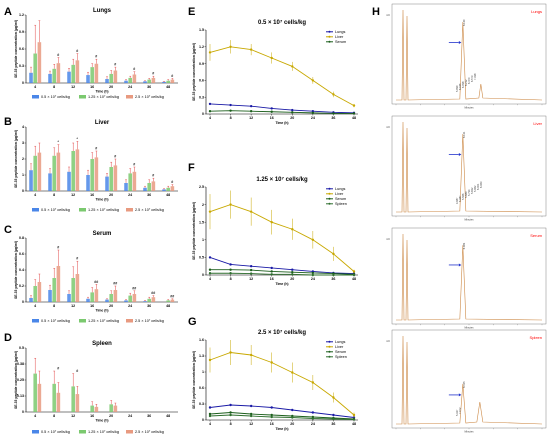 This screenshot has height=439, width=550. What do you see at coordinates (469, 192) in the screenshot?
I see `peak-label: 5.794` at bounding box center [469, 192].